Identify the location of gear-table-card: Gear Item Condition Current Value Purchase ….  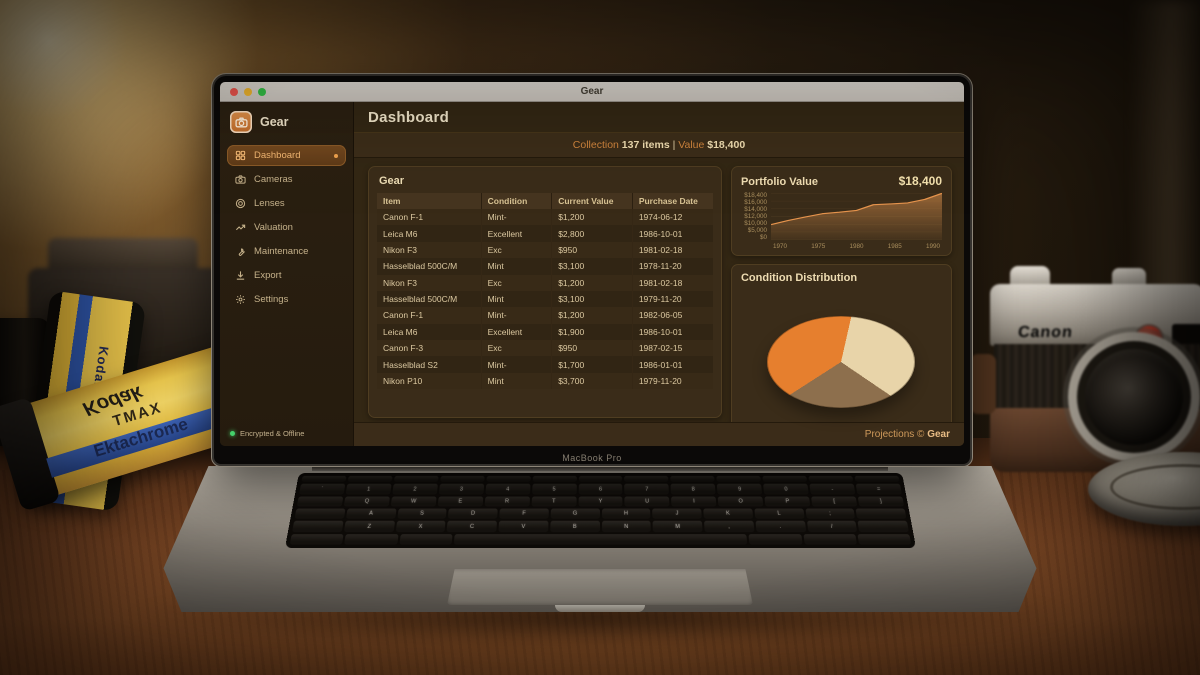
(545, 292).